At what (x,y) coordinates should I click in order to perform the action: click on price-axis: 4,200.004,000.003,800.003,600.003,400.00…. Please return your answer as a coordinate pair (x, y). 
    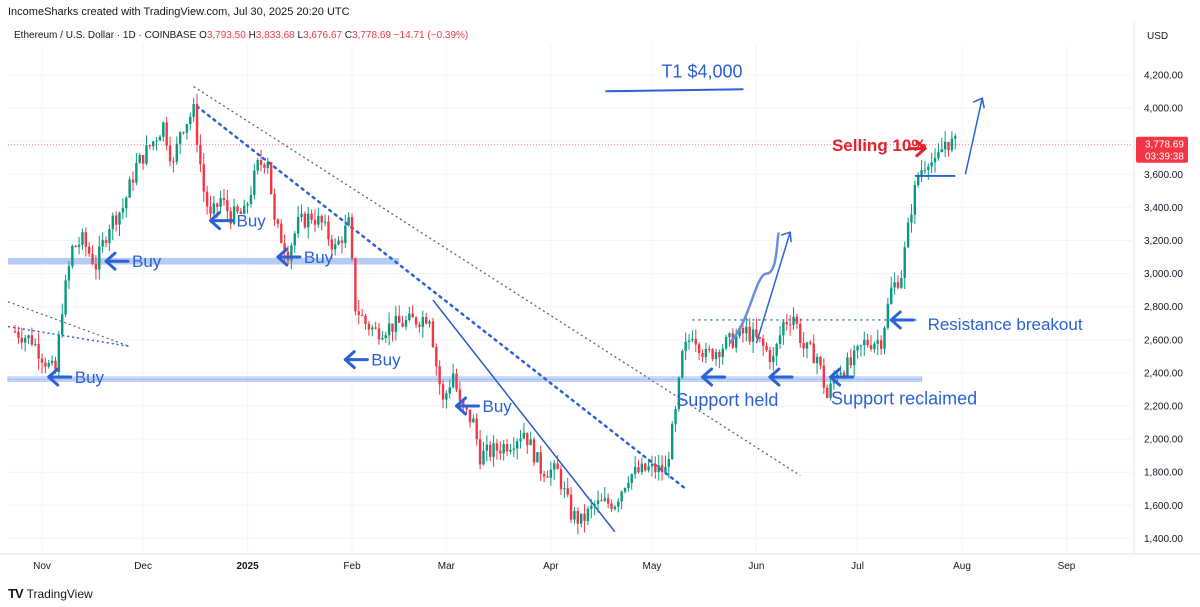
    Looking at the image, I should click on (1158, 288).